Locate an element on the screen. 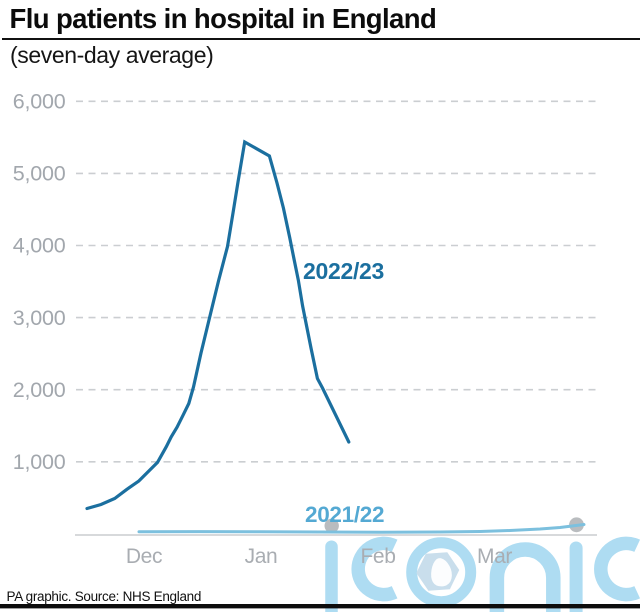 This screenshot has height=612, width=640. svg-text: Jan is located at coordinates (261, 556).